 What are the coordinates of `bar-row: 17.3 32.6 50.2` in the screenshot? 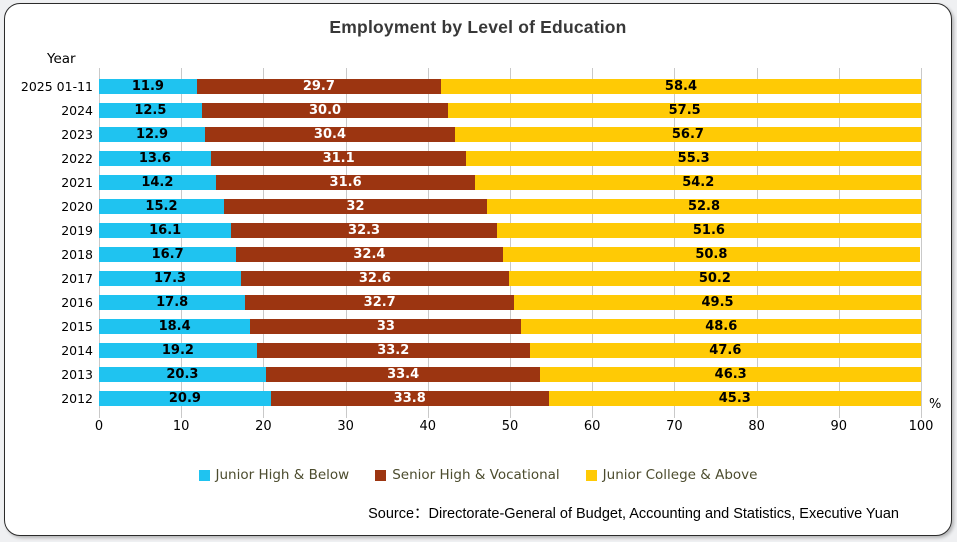 It's located at (510, 278).